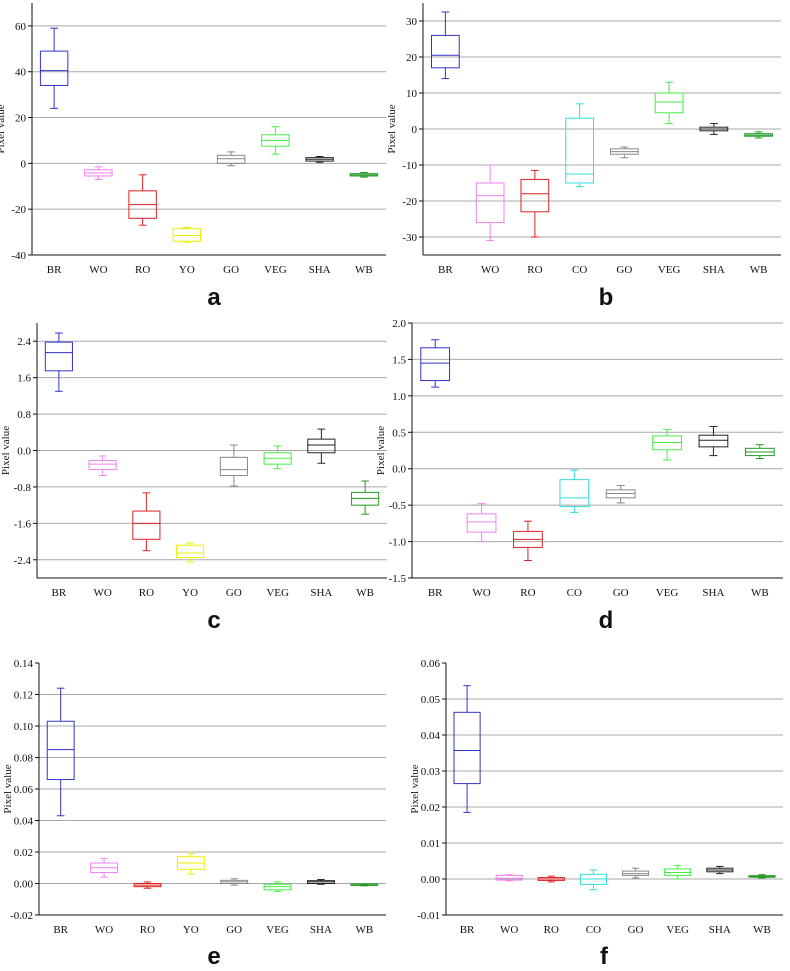  I want to click on y-tick-label: 0.0, so click(24, 452).